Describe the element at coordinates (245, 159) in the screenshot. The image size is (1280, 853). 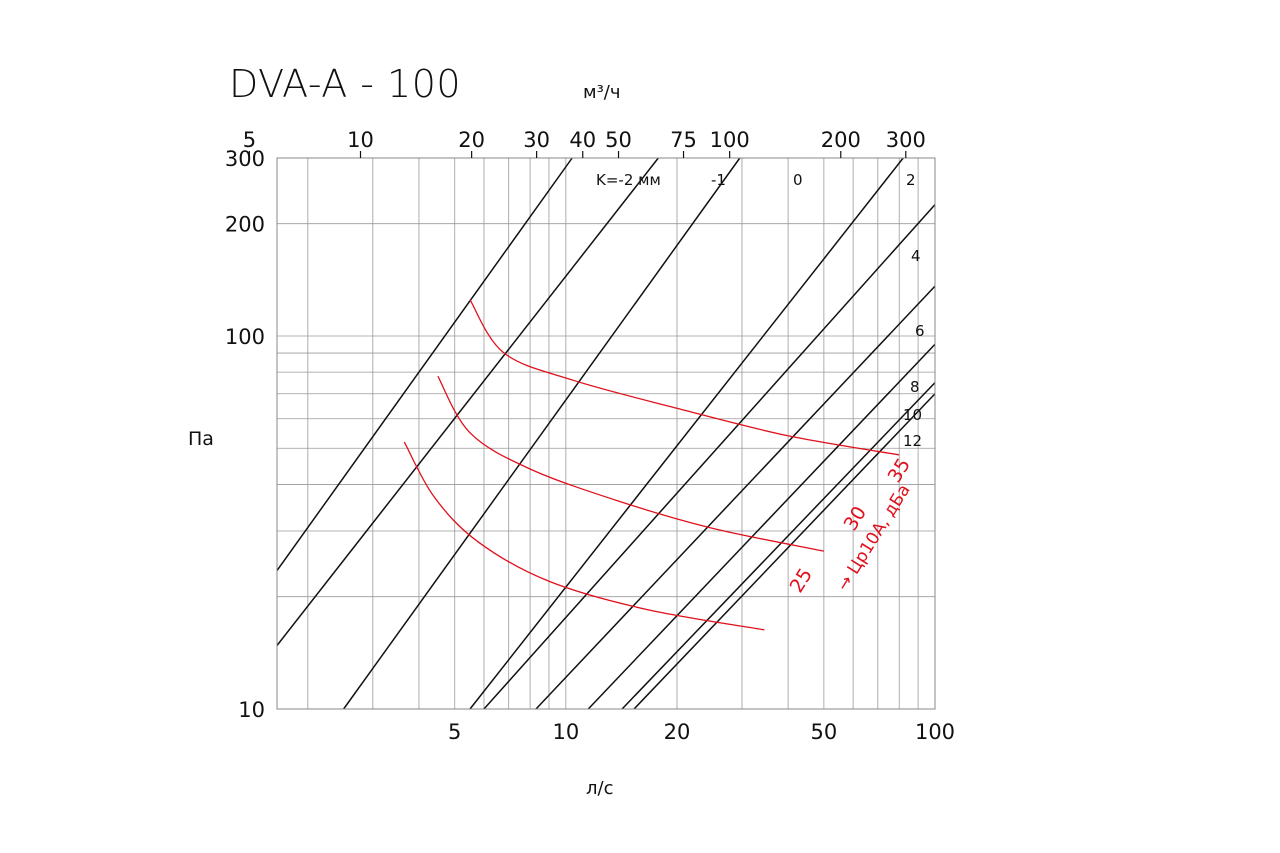
I see `y-tick-label: 300` at that location.